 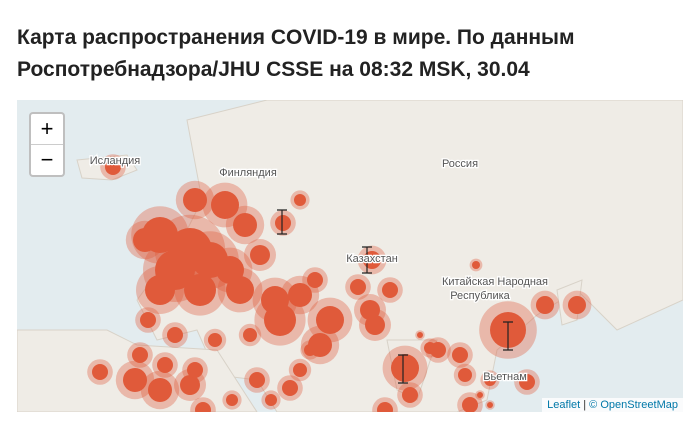 I want to click on zoom-control: + −, so click(x=47, y=144).